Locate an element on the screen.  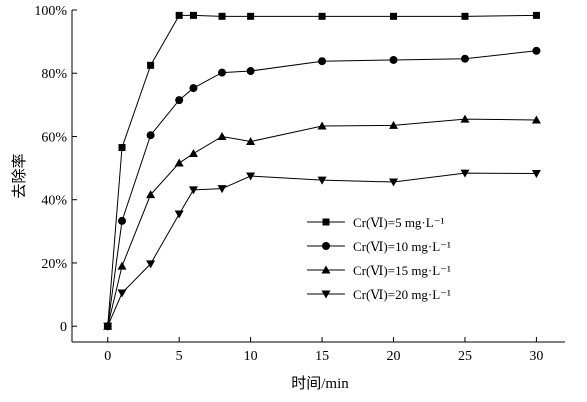
legend-item: Cr(Ⅵ)=15 mg·L⁻¹ is located at coordinates (379, 270).